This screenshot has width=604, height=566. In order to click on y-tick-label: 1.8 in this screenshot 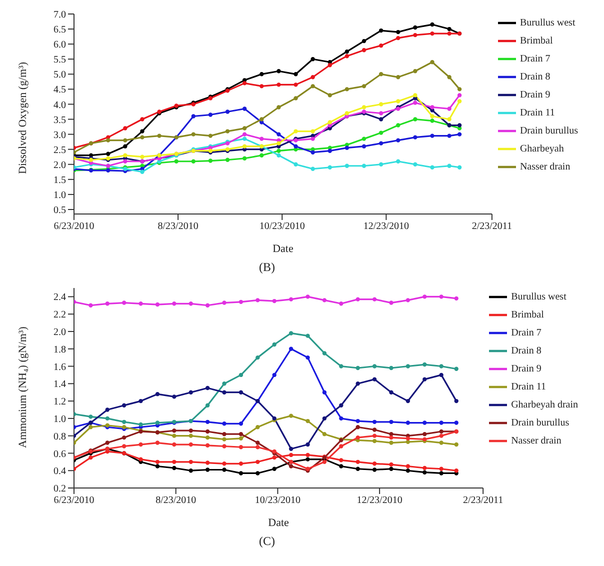, I will do `click(60, 350)`.